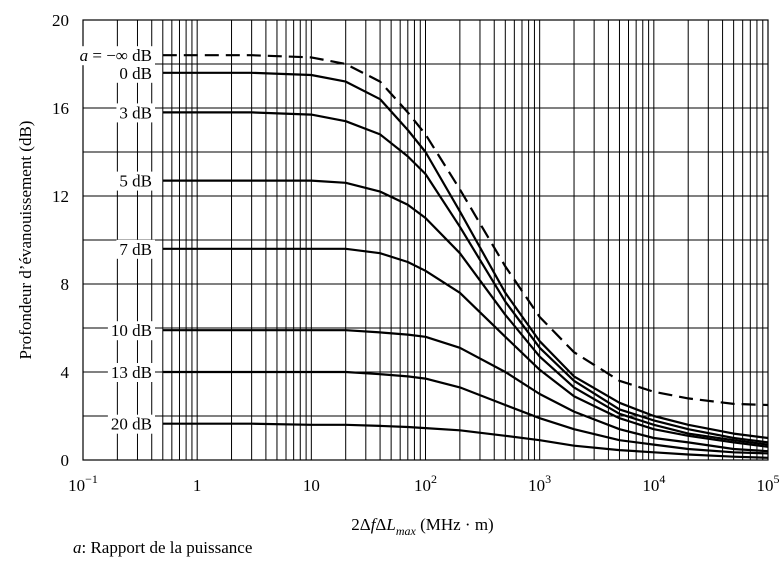  What do you see at coordinates (83, 483) in the screenshot?
I see `x-tick-label: 10⁻¹` at bounding box center [83, 483].